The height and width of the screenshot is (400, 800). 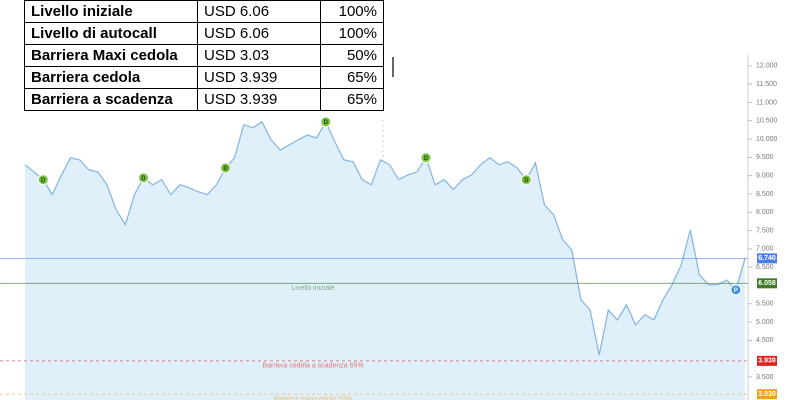 I want to click on table-cell: Barriera cedola, so click(x=111, y=77).